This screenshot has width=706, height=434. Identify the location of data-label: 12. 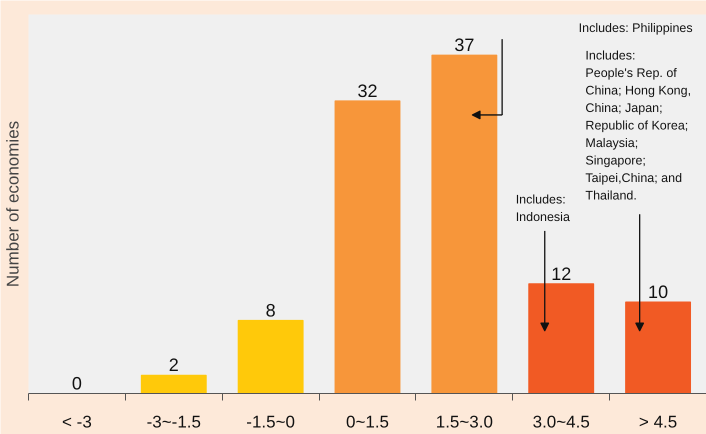
(561, 274).